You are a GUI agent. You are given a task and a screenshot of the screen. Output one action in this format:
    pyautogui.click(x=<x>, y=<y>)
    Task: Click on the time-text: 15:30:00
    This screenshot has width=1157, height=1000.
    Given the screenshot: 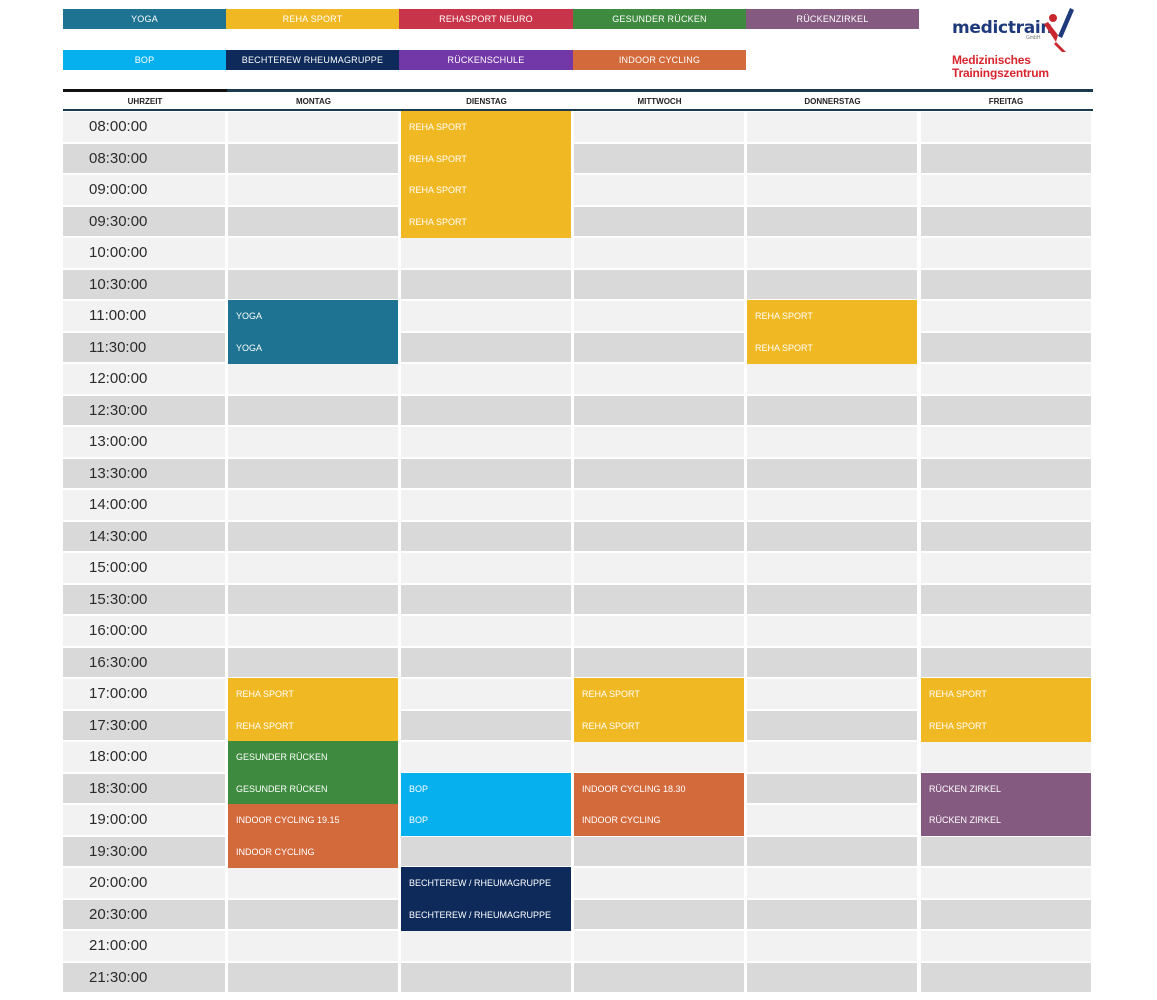 What is the action you would take?
    pyautogui.click(x=118, y=599)
    